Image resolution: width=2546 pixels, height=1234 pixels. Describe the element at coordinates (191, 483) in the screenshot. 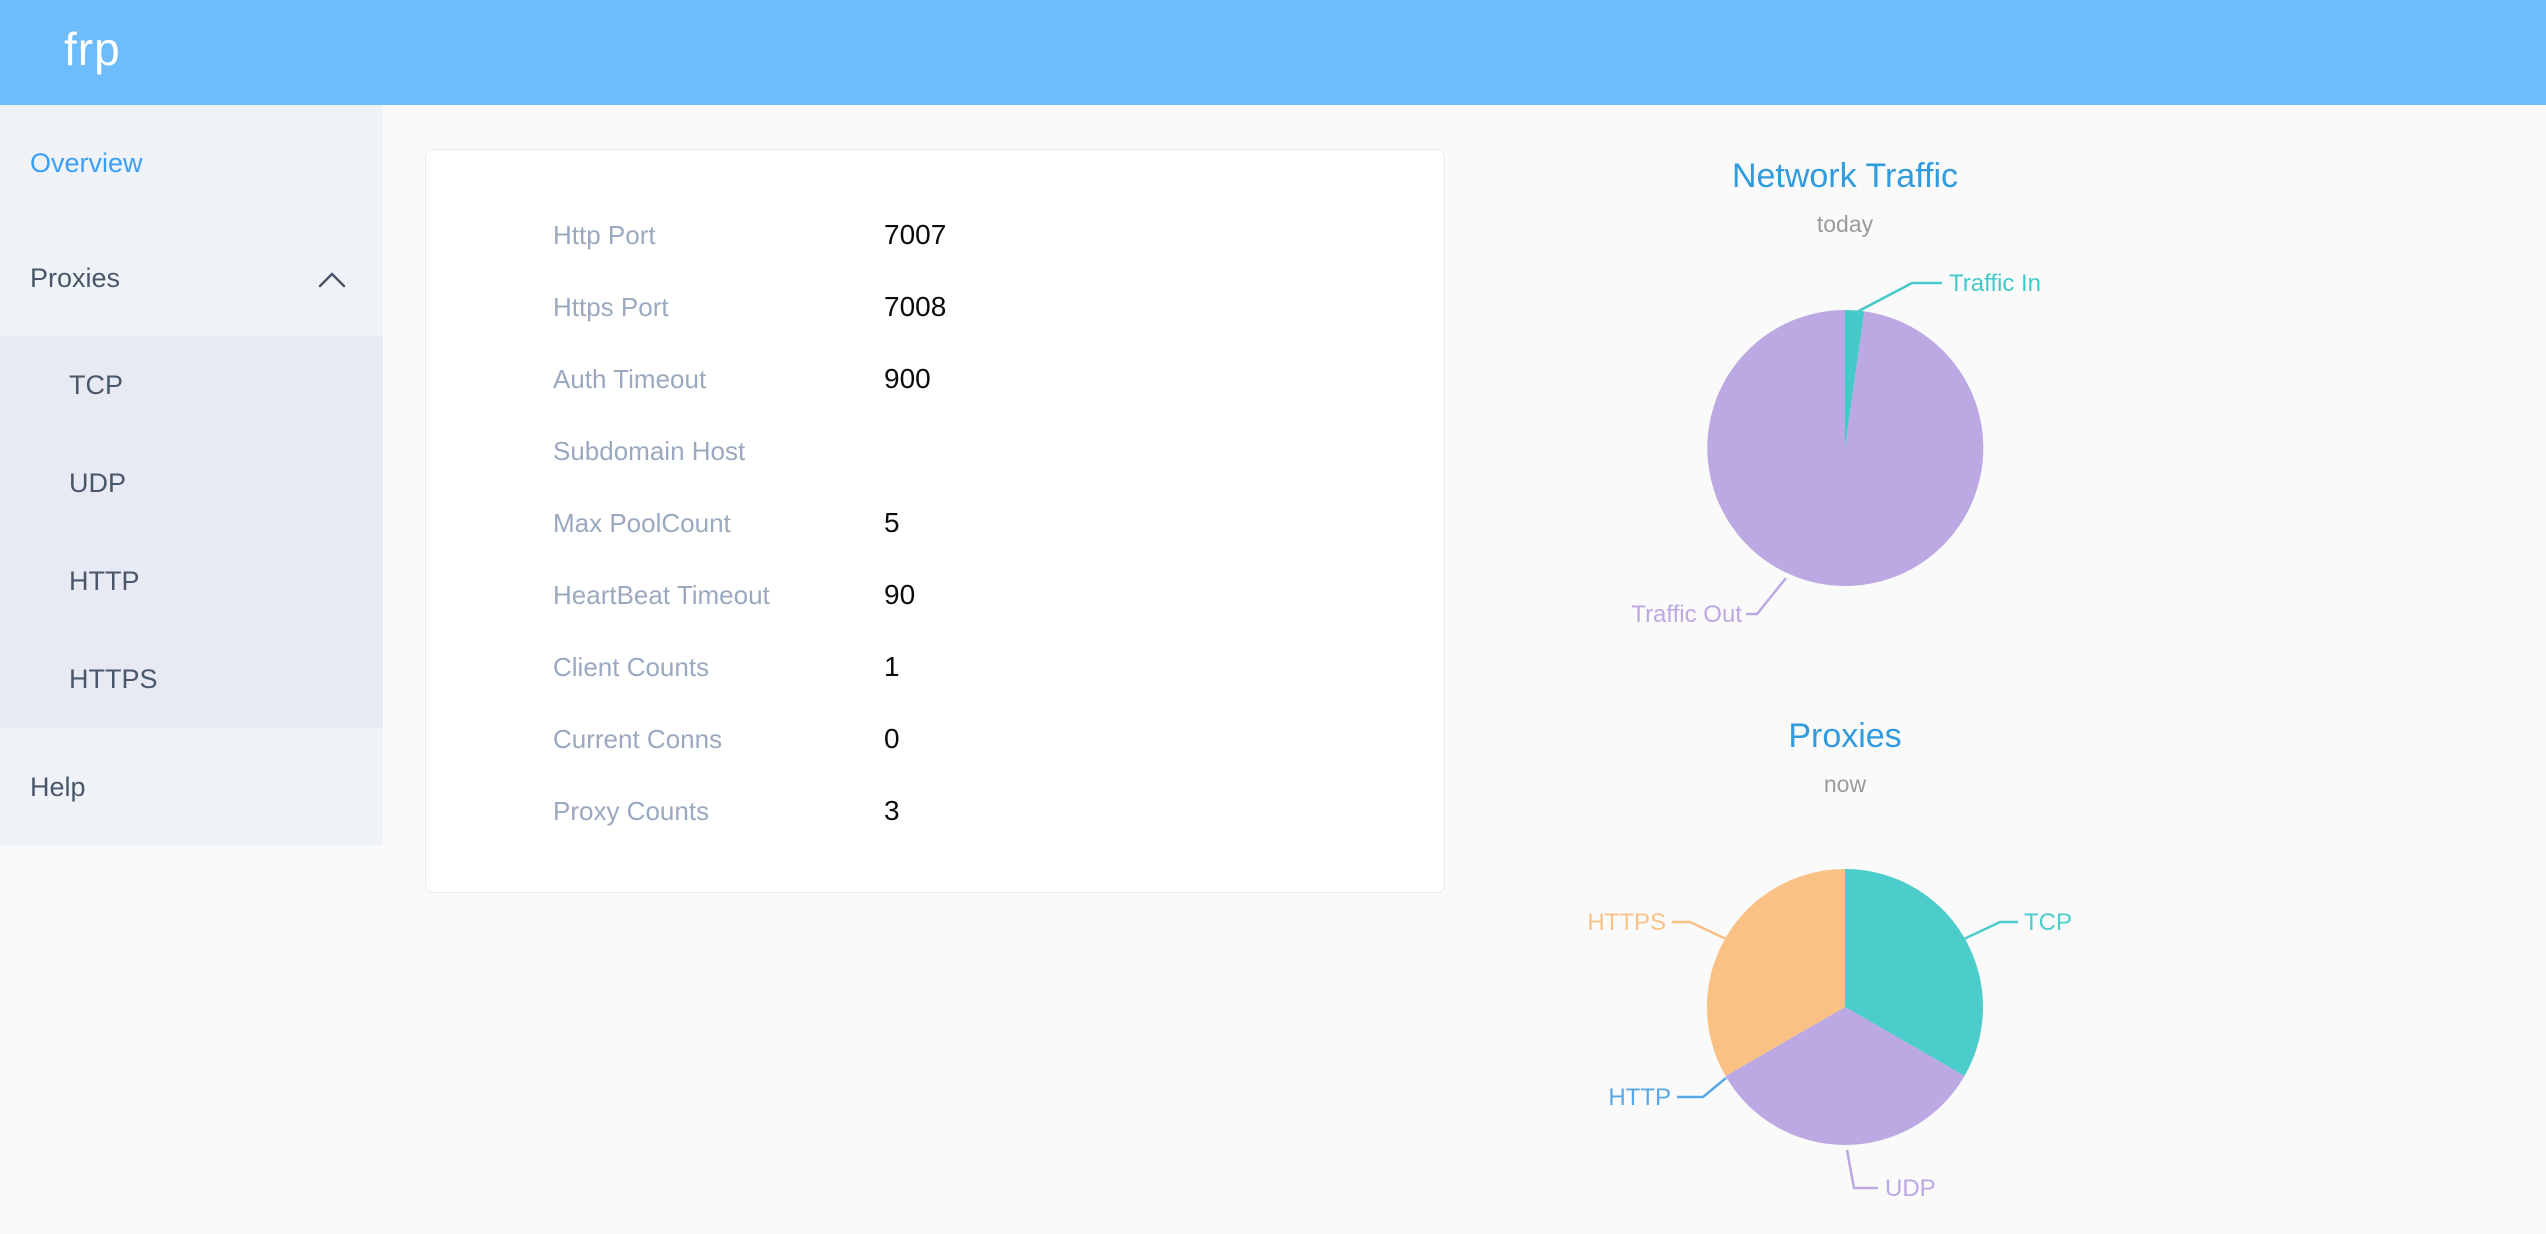

I see `sidebar-item-udp: UDP` at that location.